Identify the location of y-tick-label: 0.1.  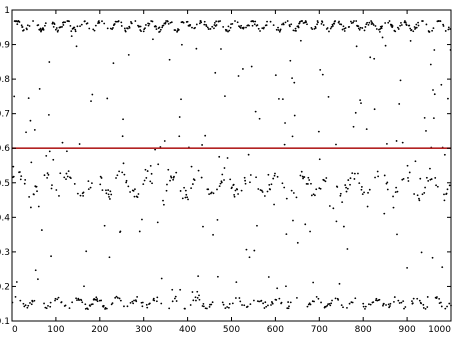
(5, 322).